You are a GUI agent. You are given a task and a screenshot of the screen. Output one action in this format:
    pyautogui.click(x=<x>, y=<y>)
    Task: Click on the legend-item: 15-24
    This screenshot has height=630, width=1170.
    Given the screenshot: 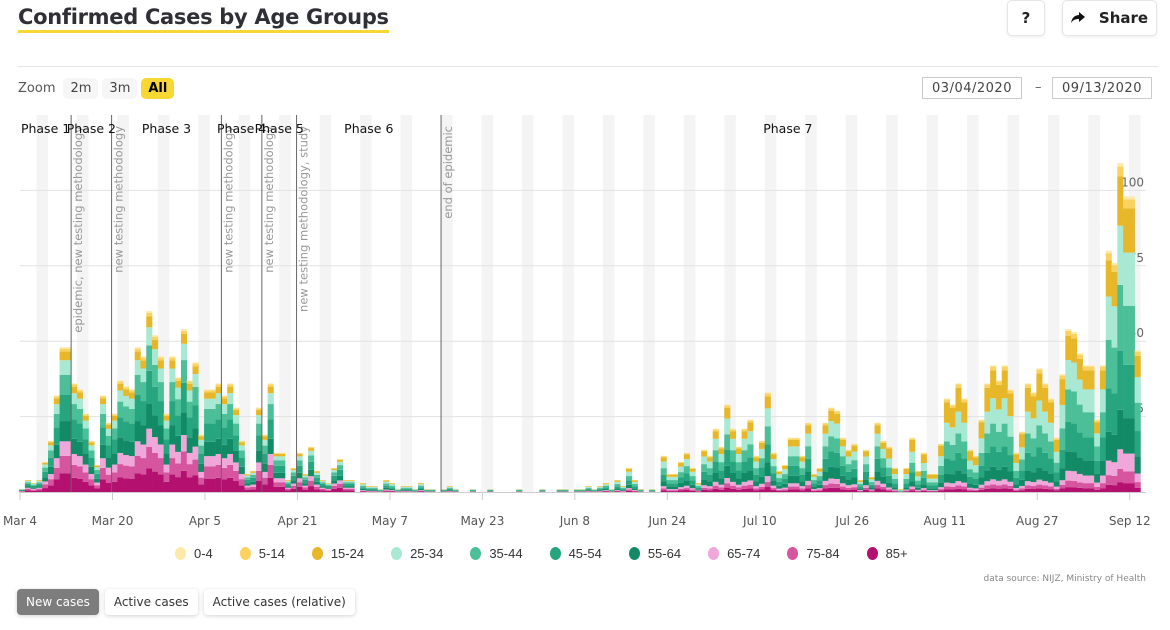 What is the action you would take?
    pyautogui.click(x=337, y=553)
    